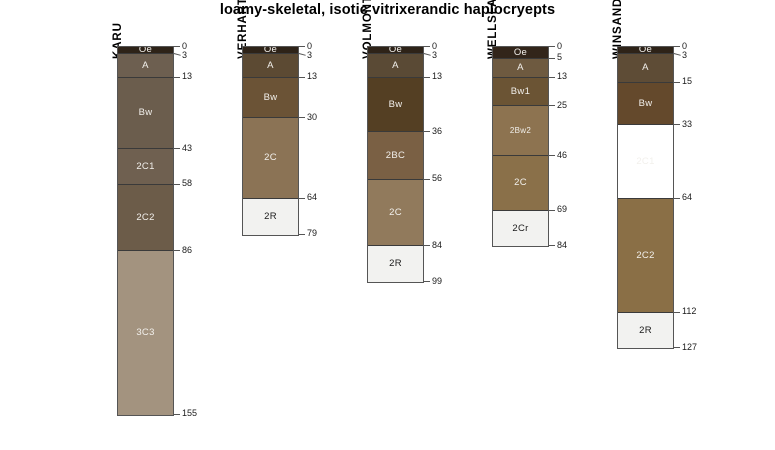 The image size is (775, 450). I want to click on profile-column: Oe A Bw 2C1 2C2 3C3, so click(145, 231).